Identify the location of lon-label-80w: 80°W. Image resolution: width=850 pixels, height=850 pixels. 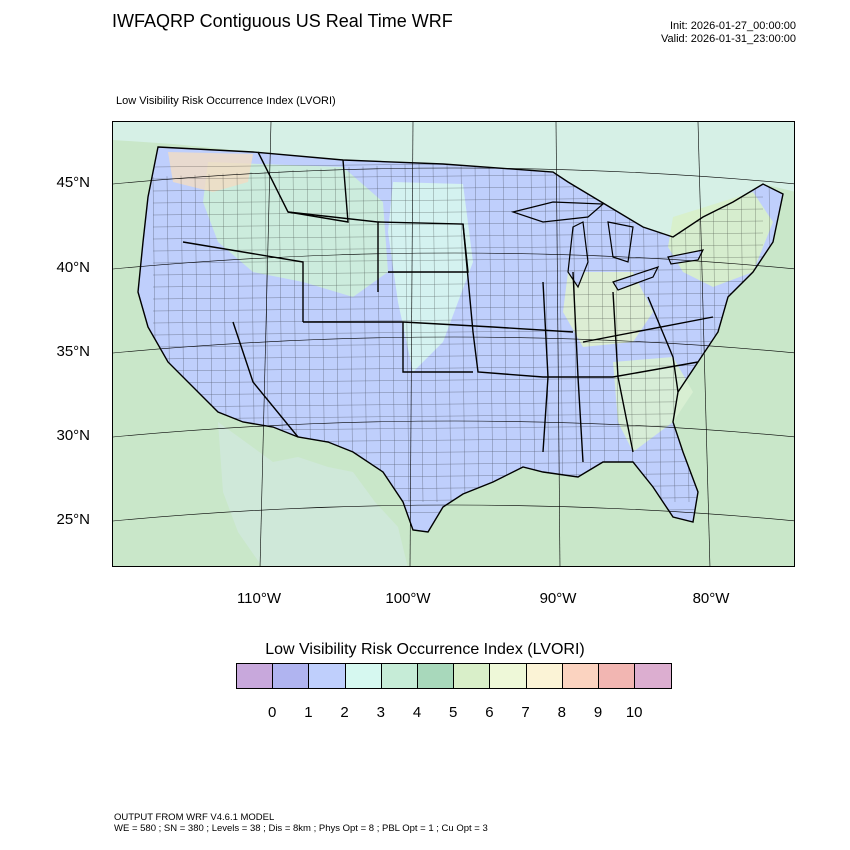
(711, 598).